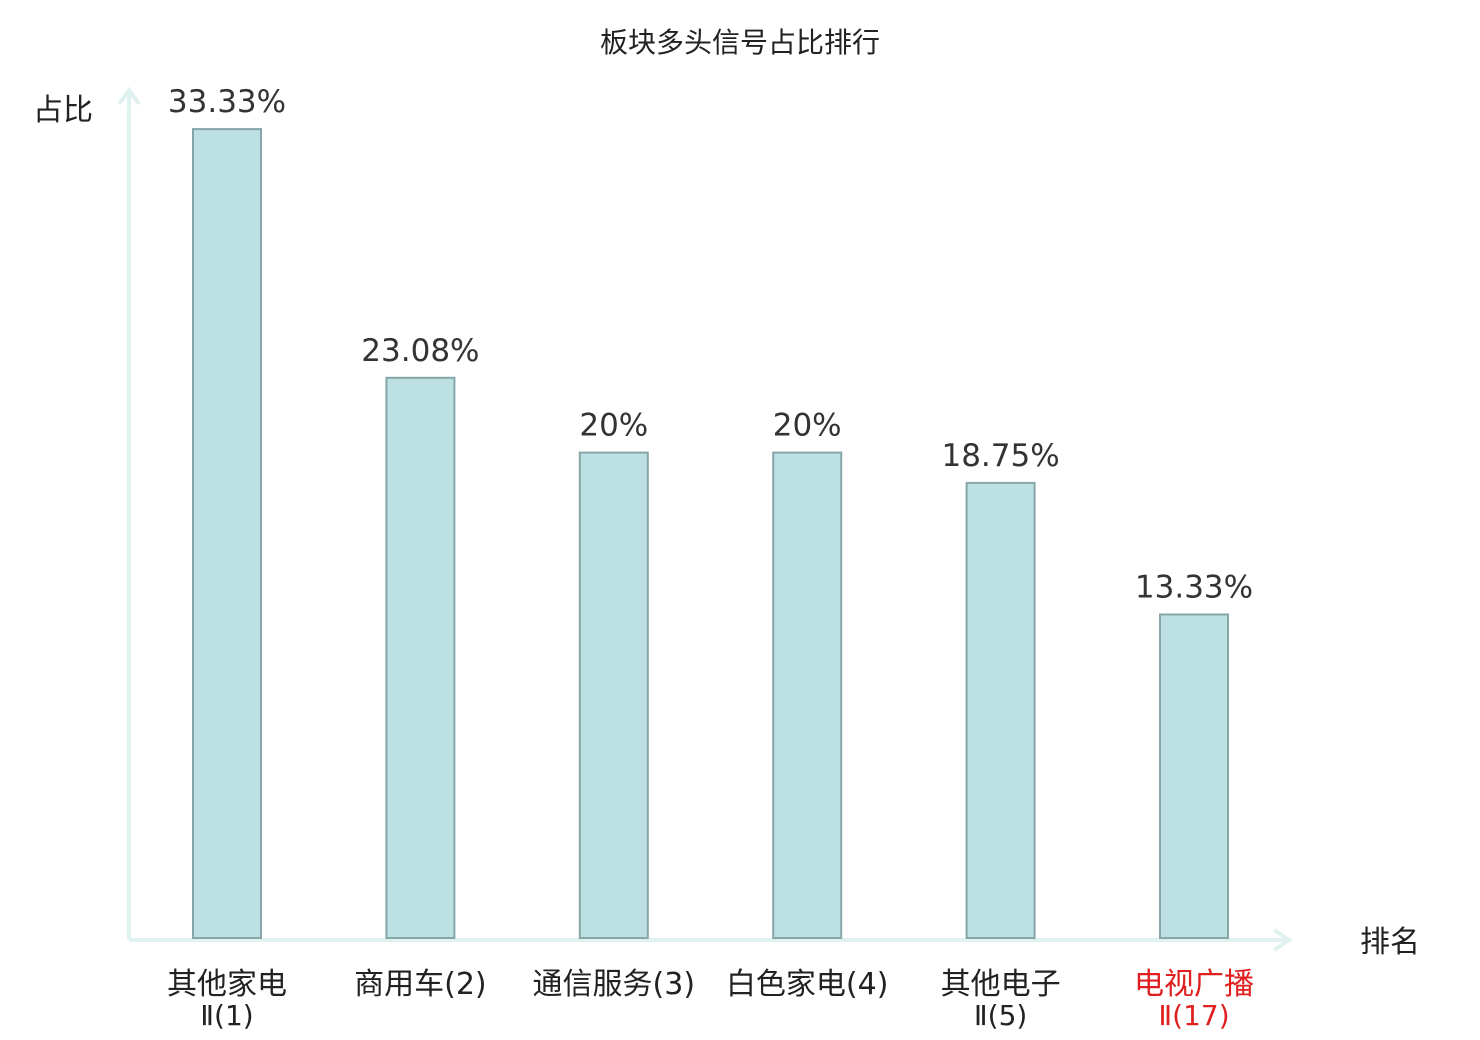  What do you see at coordinates (1282, 940) in the screenshot?
I see `x-axis-arrow` at bounding box center [1282, 940].